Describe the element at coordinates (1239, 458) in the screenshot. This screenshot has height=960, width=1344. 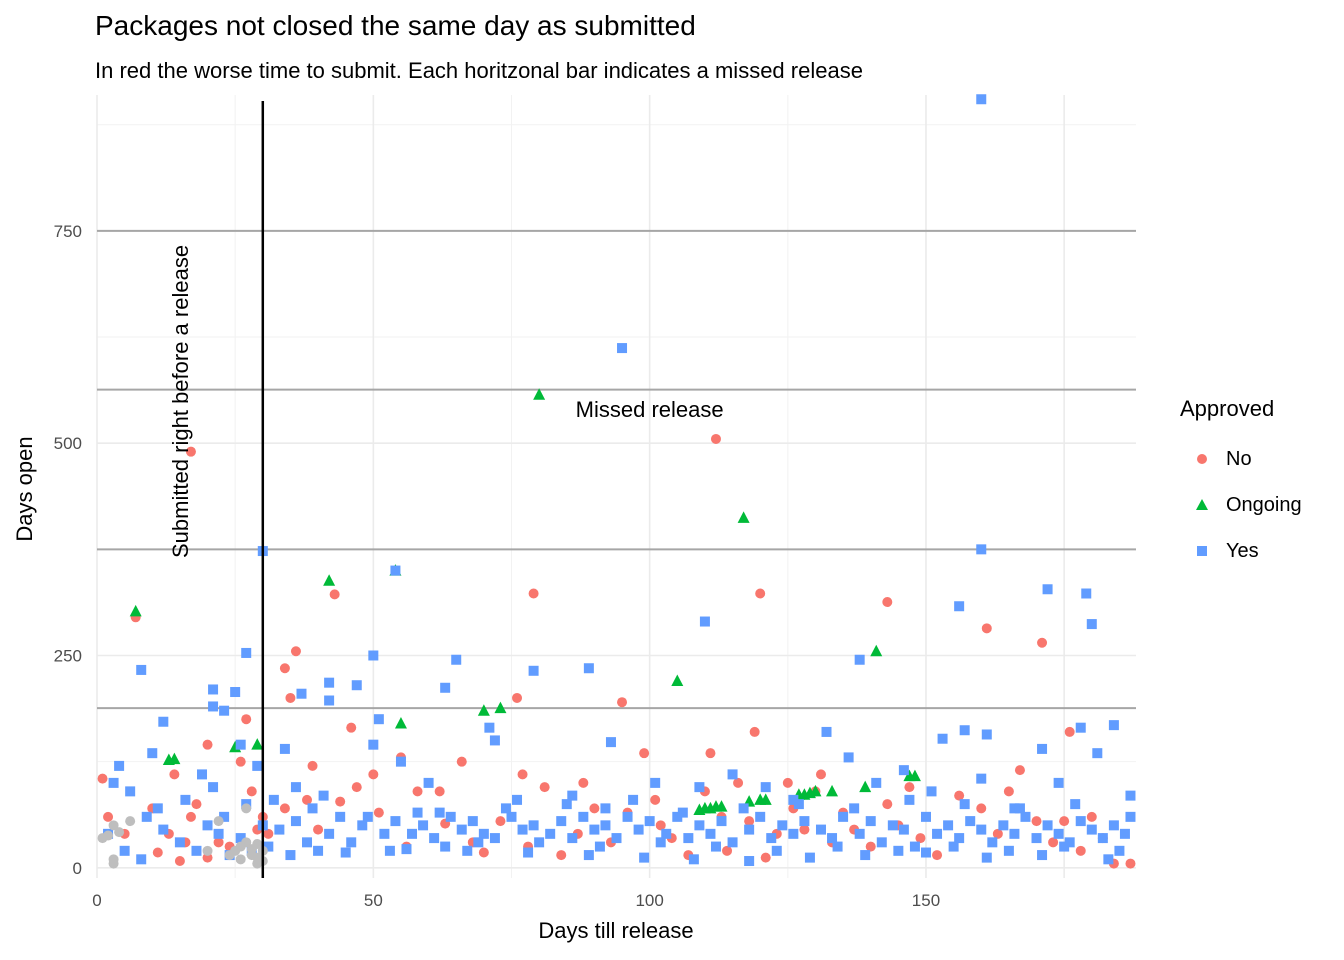
I see `legend-label-no: No` at that location.